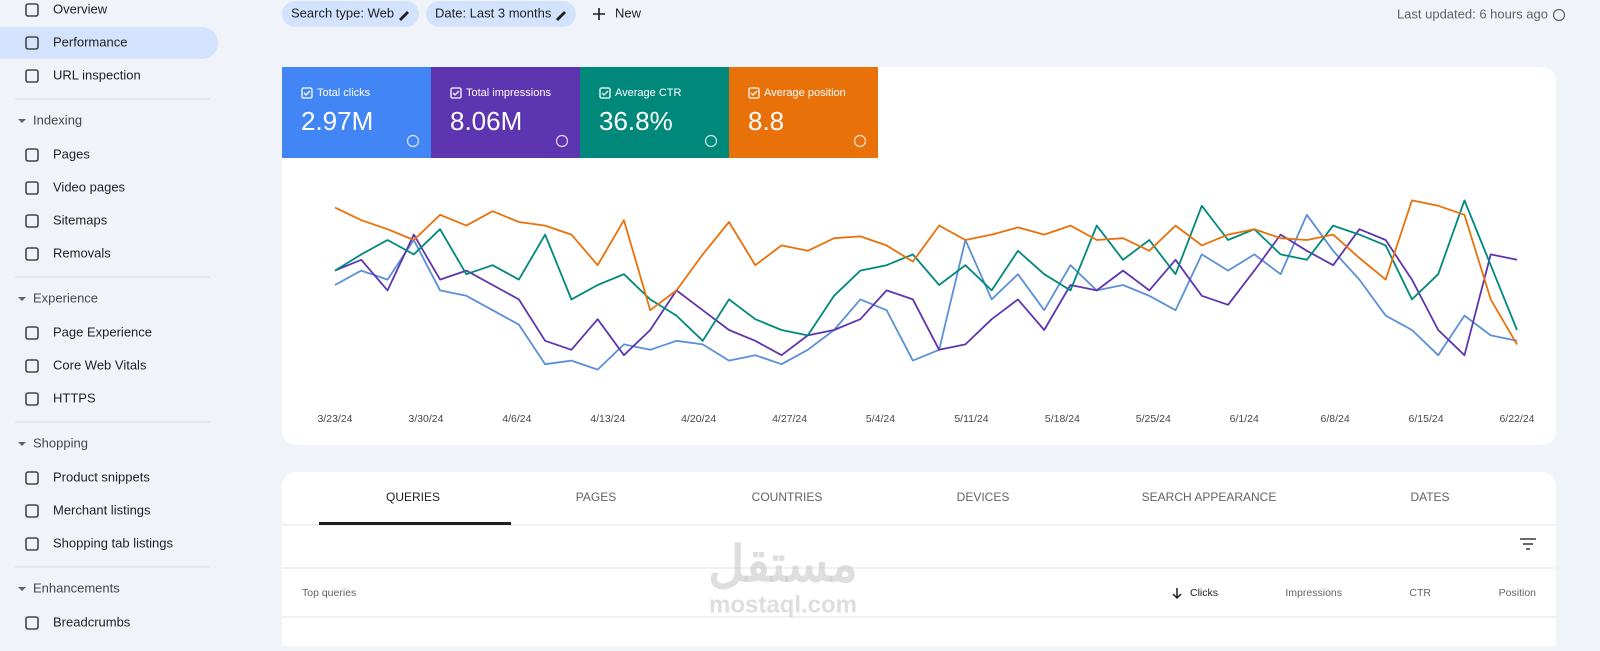 The image size is (1600, 651). Describe the element at coordinates (57, 119) in the screenshot. I see `sidebar-section: Indexing` at that location.